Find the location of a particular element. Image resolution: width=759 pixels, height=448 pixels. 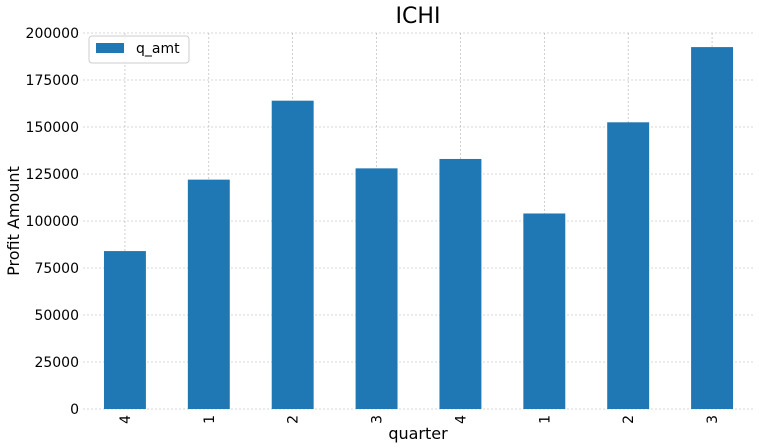

legend: q_amt is located at coordinates (139, 49).